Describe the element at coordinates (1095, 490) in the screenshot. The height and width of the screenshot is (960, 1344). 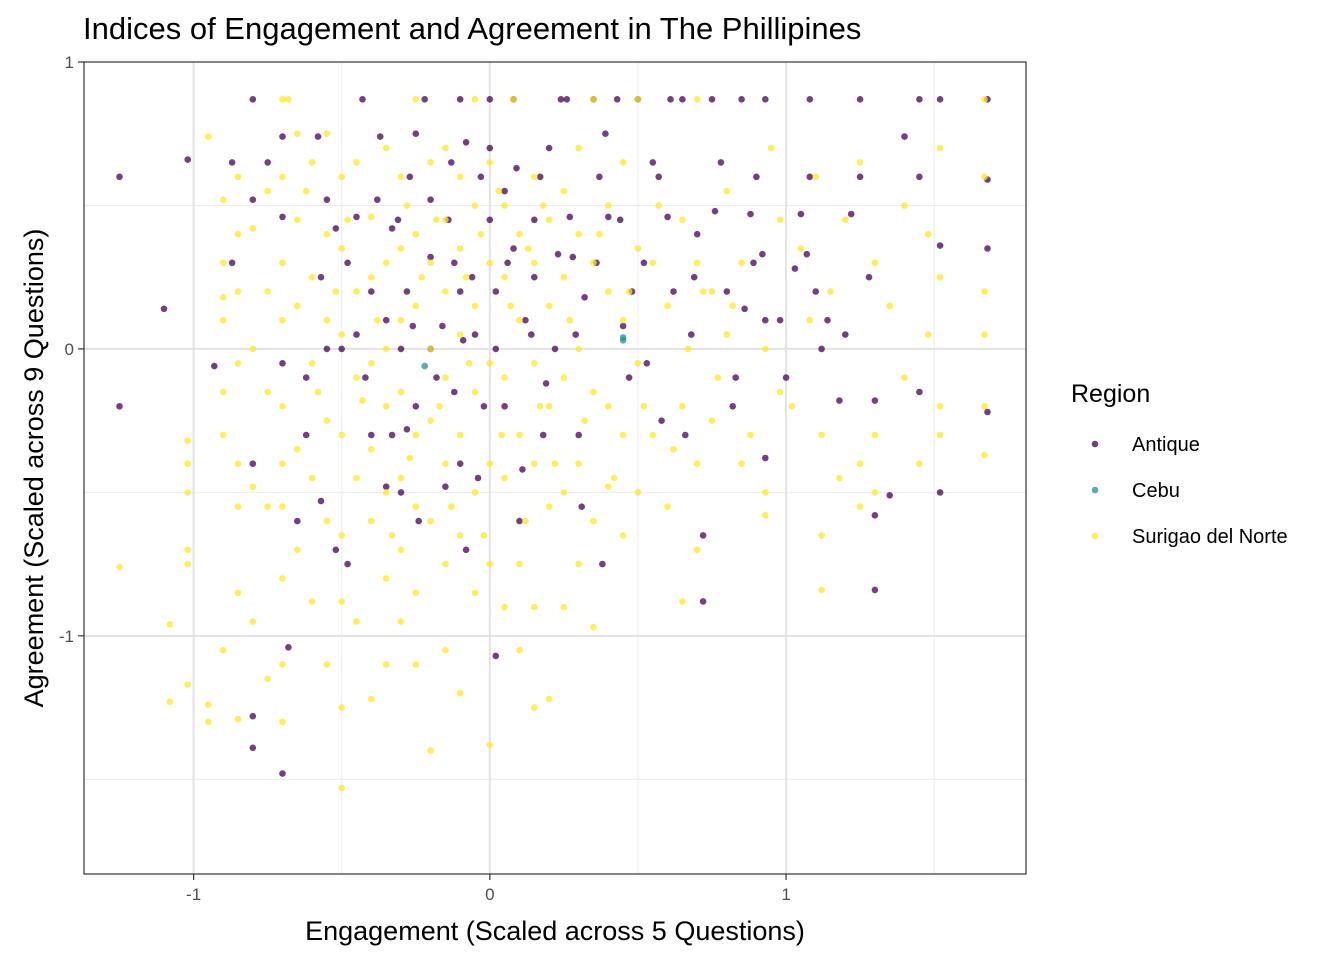
I see `legend-key` at that location.